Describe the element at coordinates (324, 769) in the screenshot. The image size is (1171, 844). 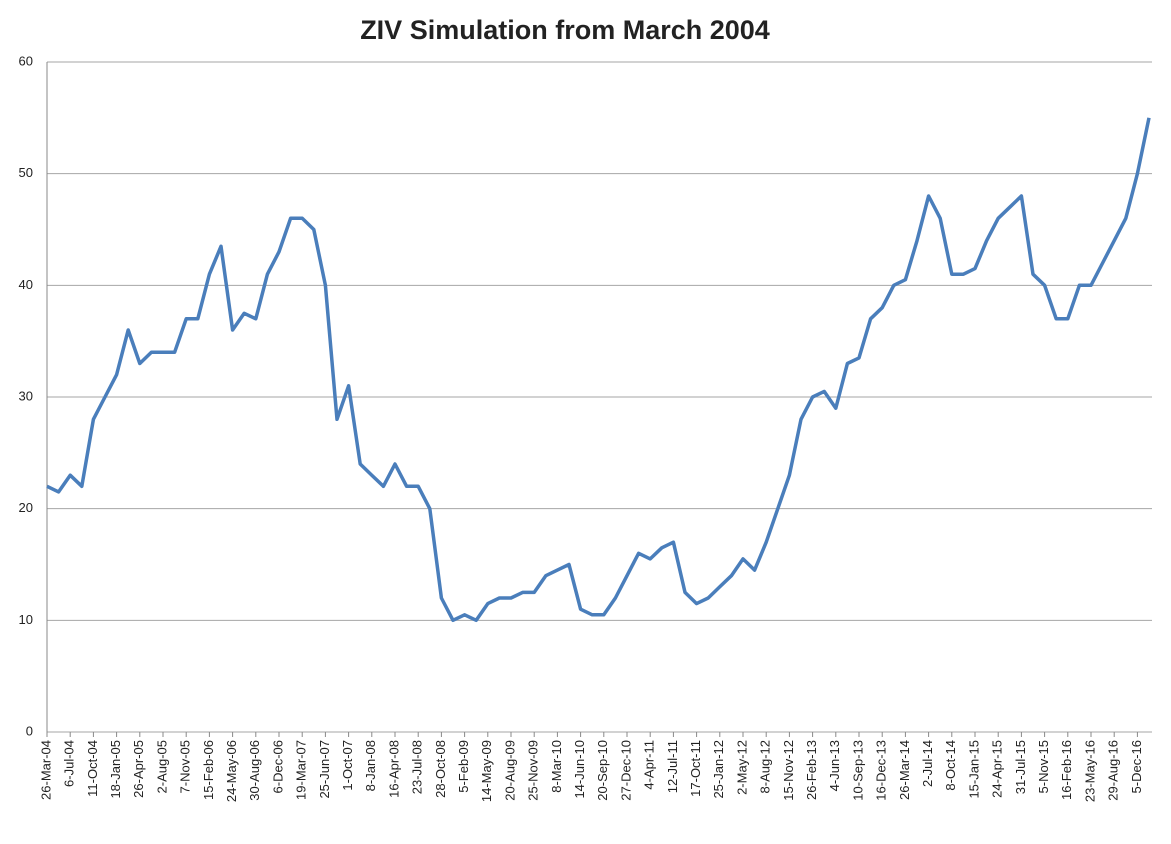
I see `x-tick-label: 25-Jun-07` at that location.